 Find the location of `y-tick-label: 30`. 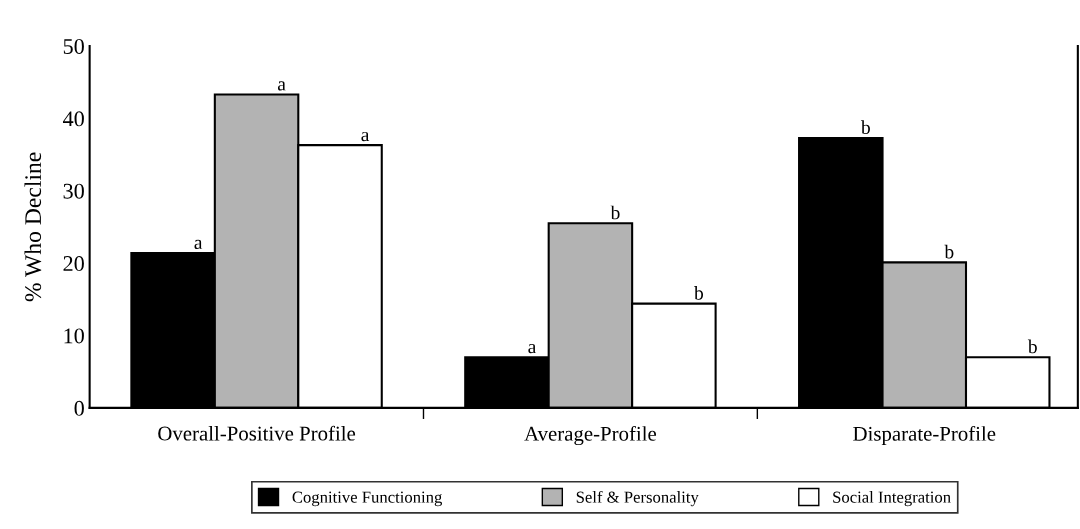

y-tick-label: 30 is located at coordinates (73, 191).